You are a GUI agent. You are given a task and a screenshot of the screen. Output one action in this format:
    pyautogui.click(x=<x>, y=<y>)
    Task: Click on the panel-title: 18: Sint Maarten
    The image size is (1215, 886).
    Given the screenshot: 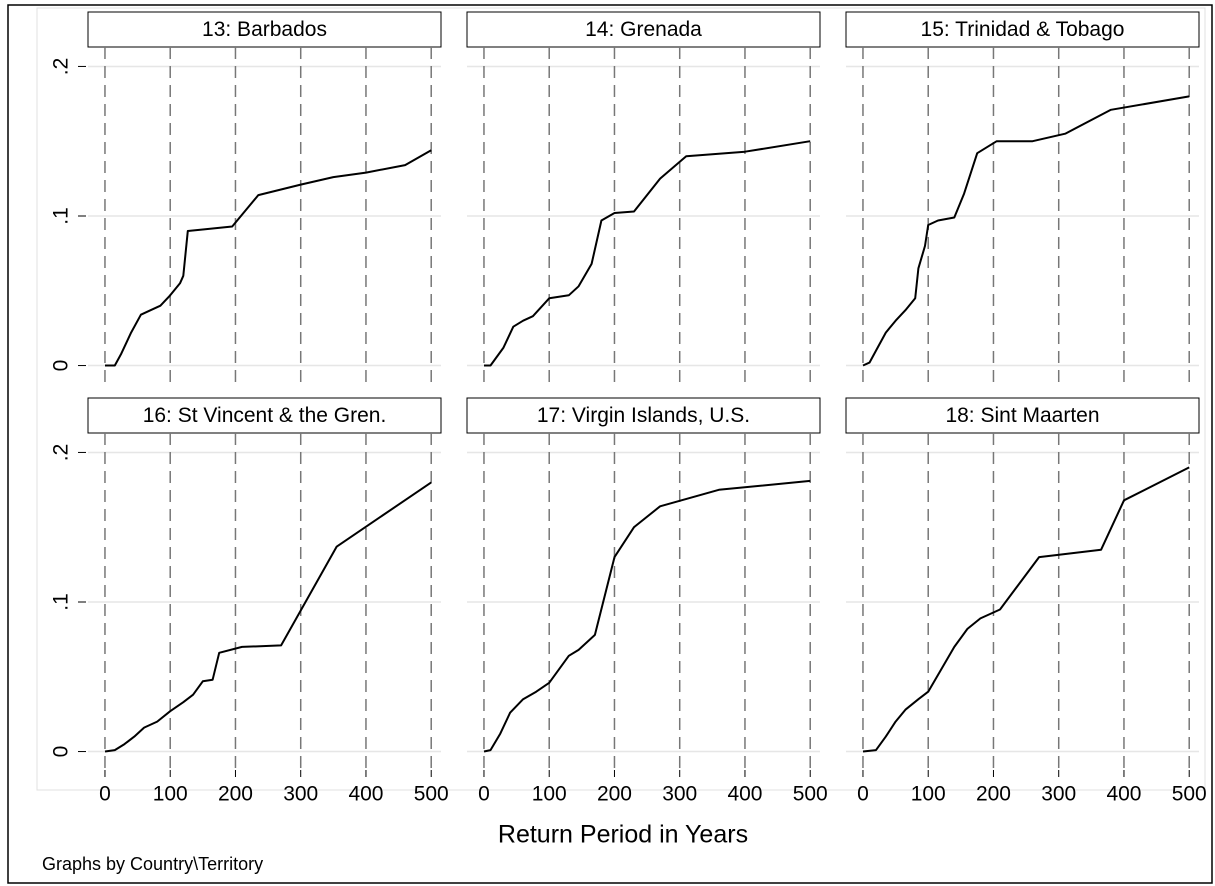 What is the action you would take?
    pyautogui.click(x=1022, y=415)
    